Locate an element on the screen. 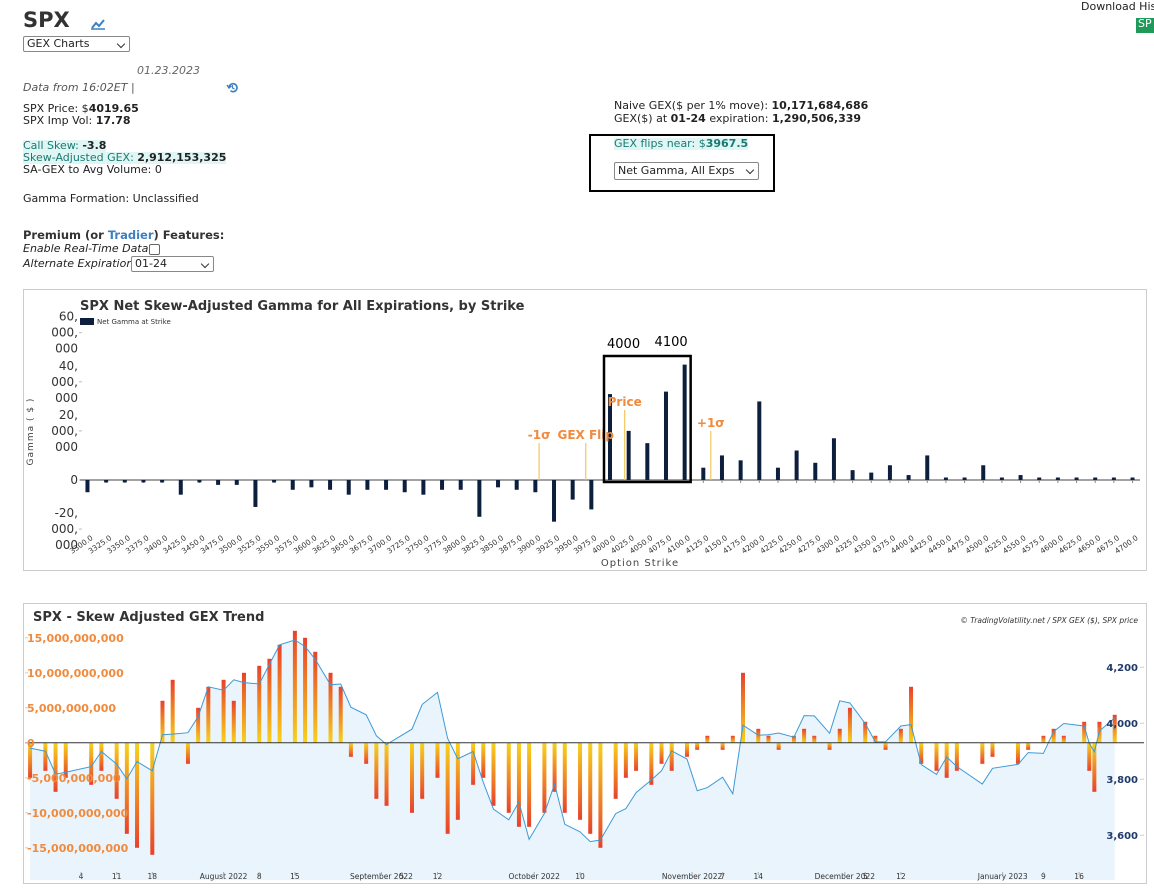 Image resolution: width=1154 pixels, height=895 pixels. date: 01.23.2023 is located at coordinates (168, 70).